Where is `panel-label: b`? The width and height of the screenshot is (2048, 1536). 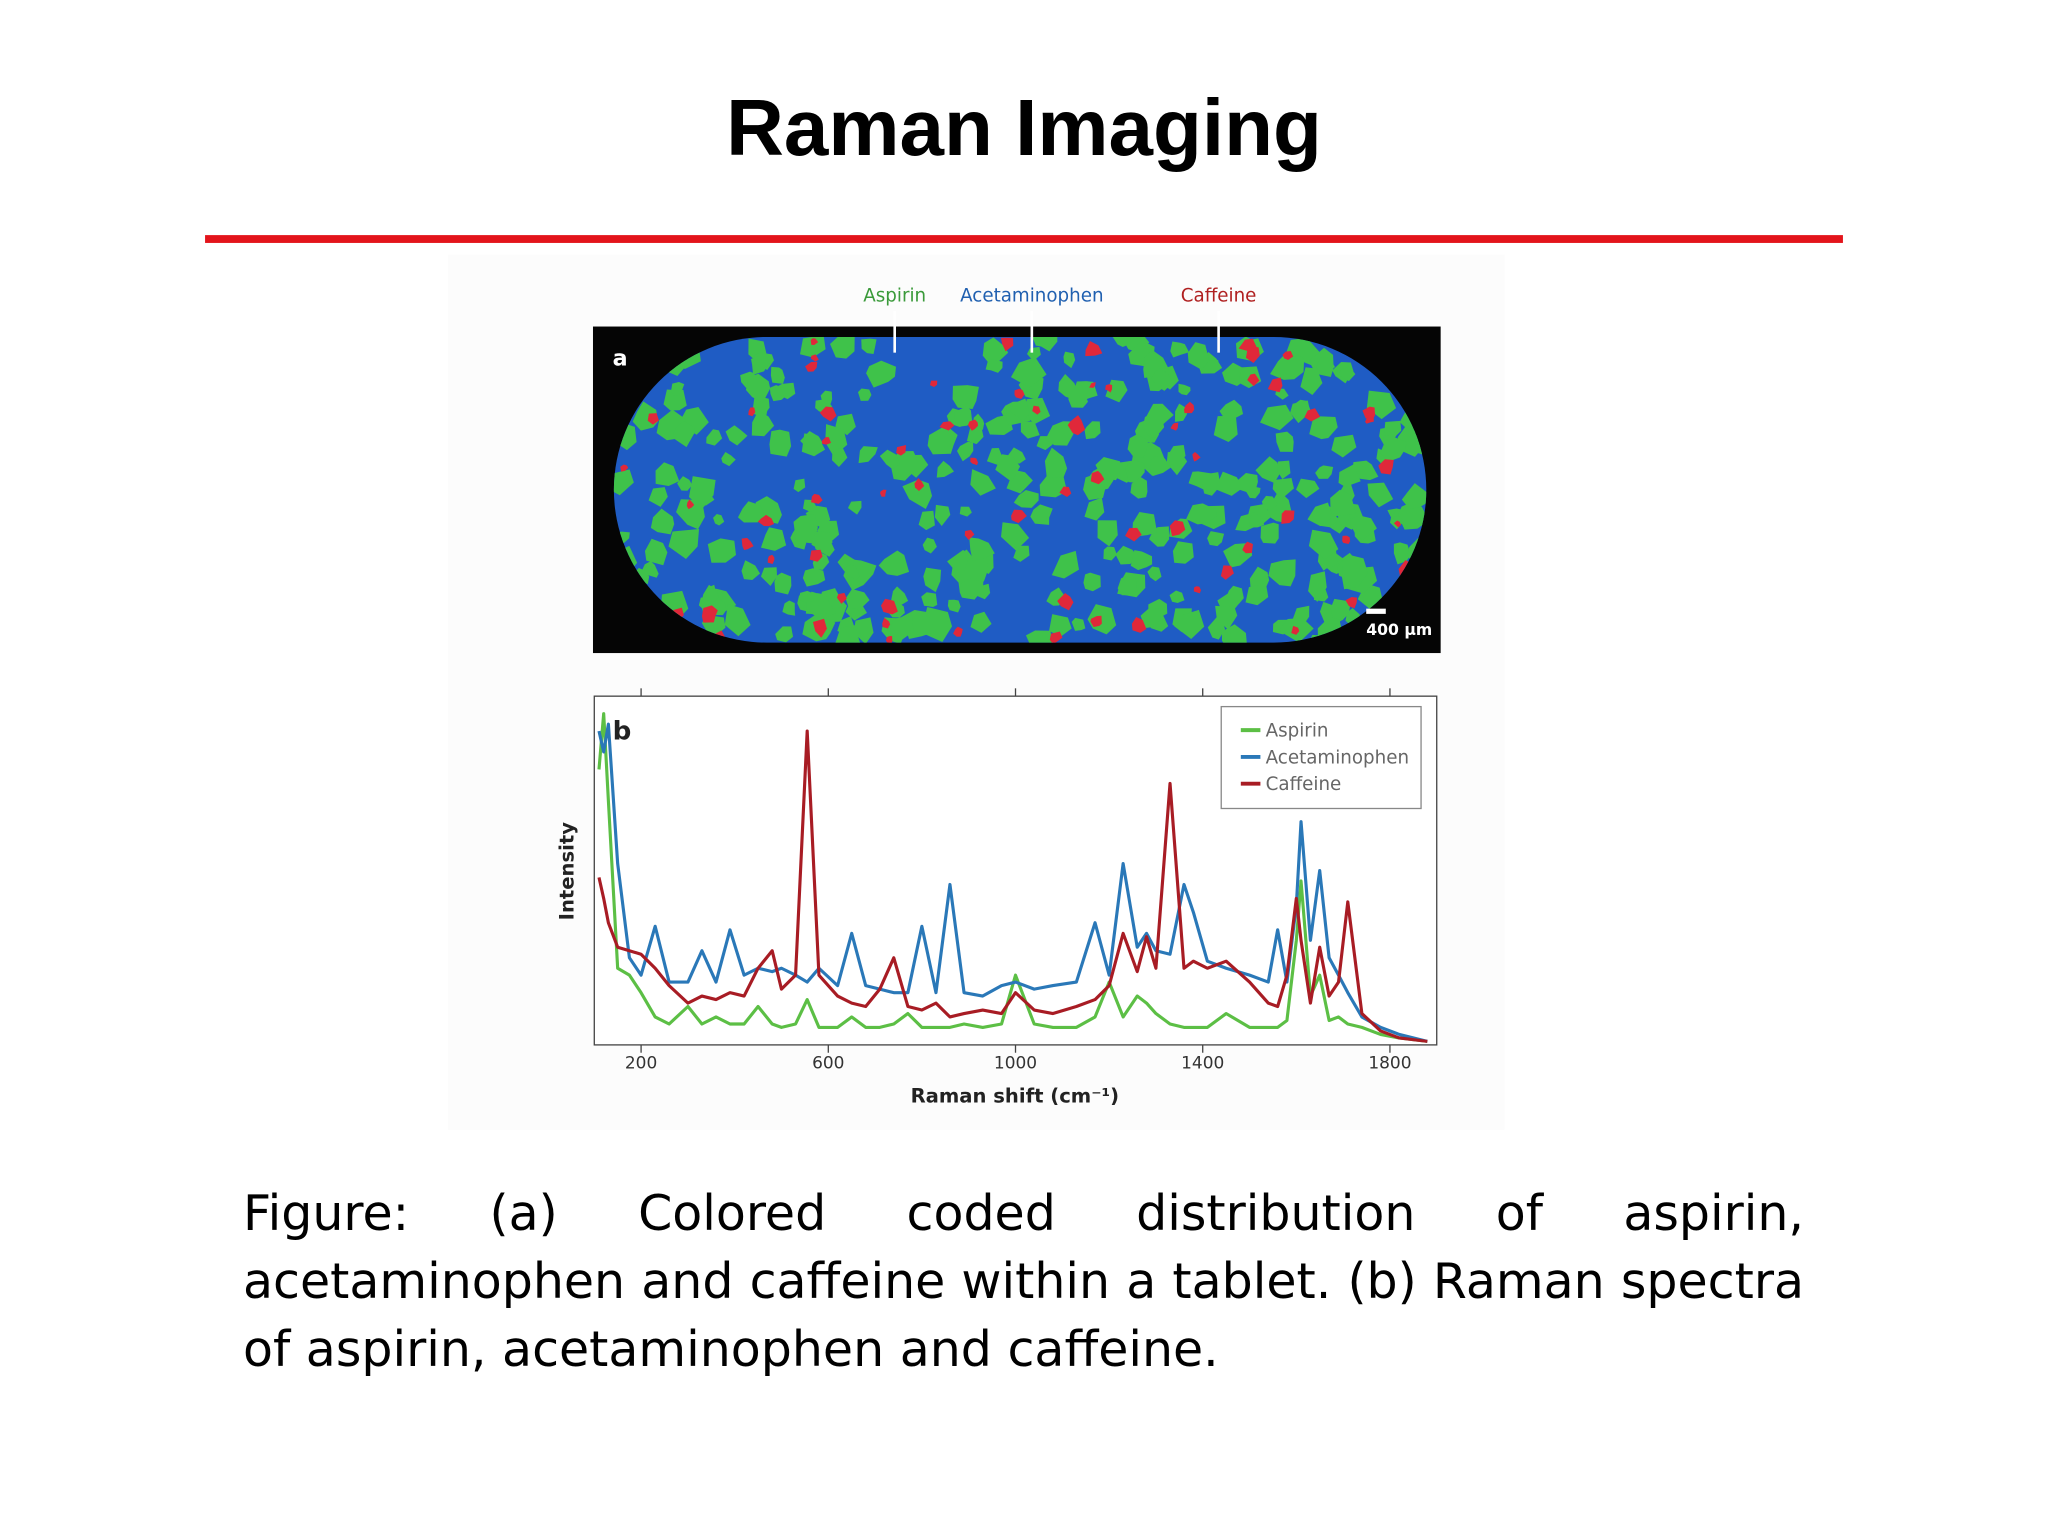 panel-label: b is located at coordinates (622, 731).